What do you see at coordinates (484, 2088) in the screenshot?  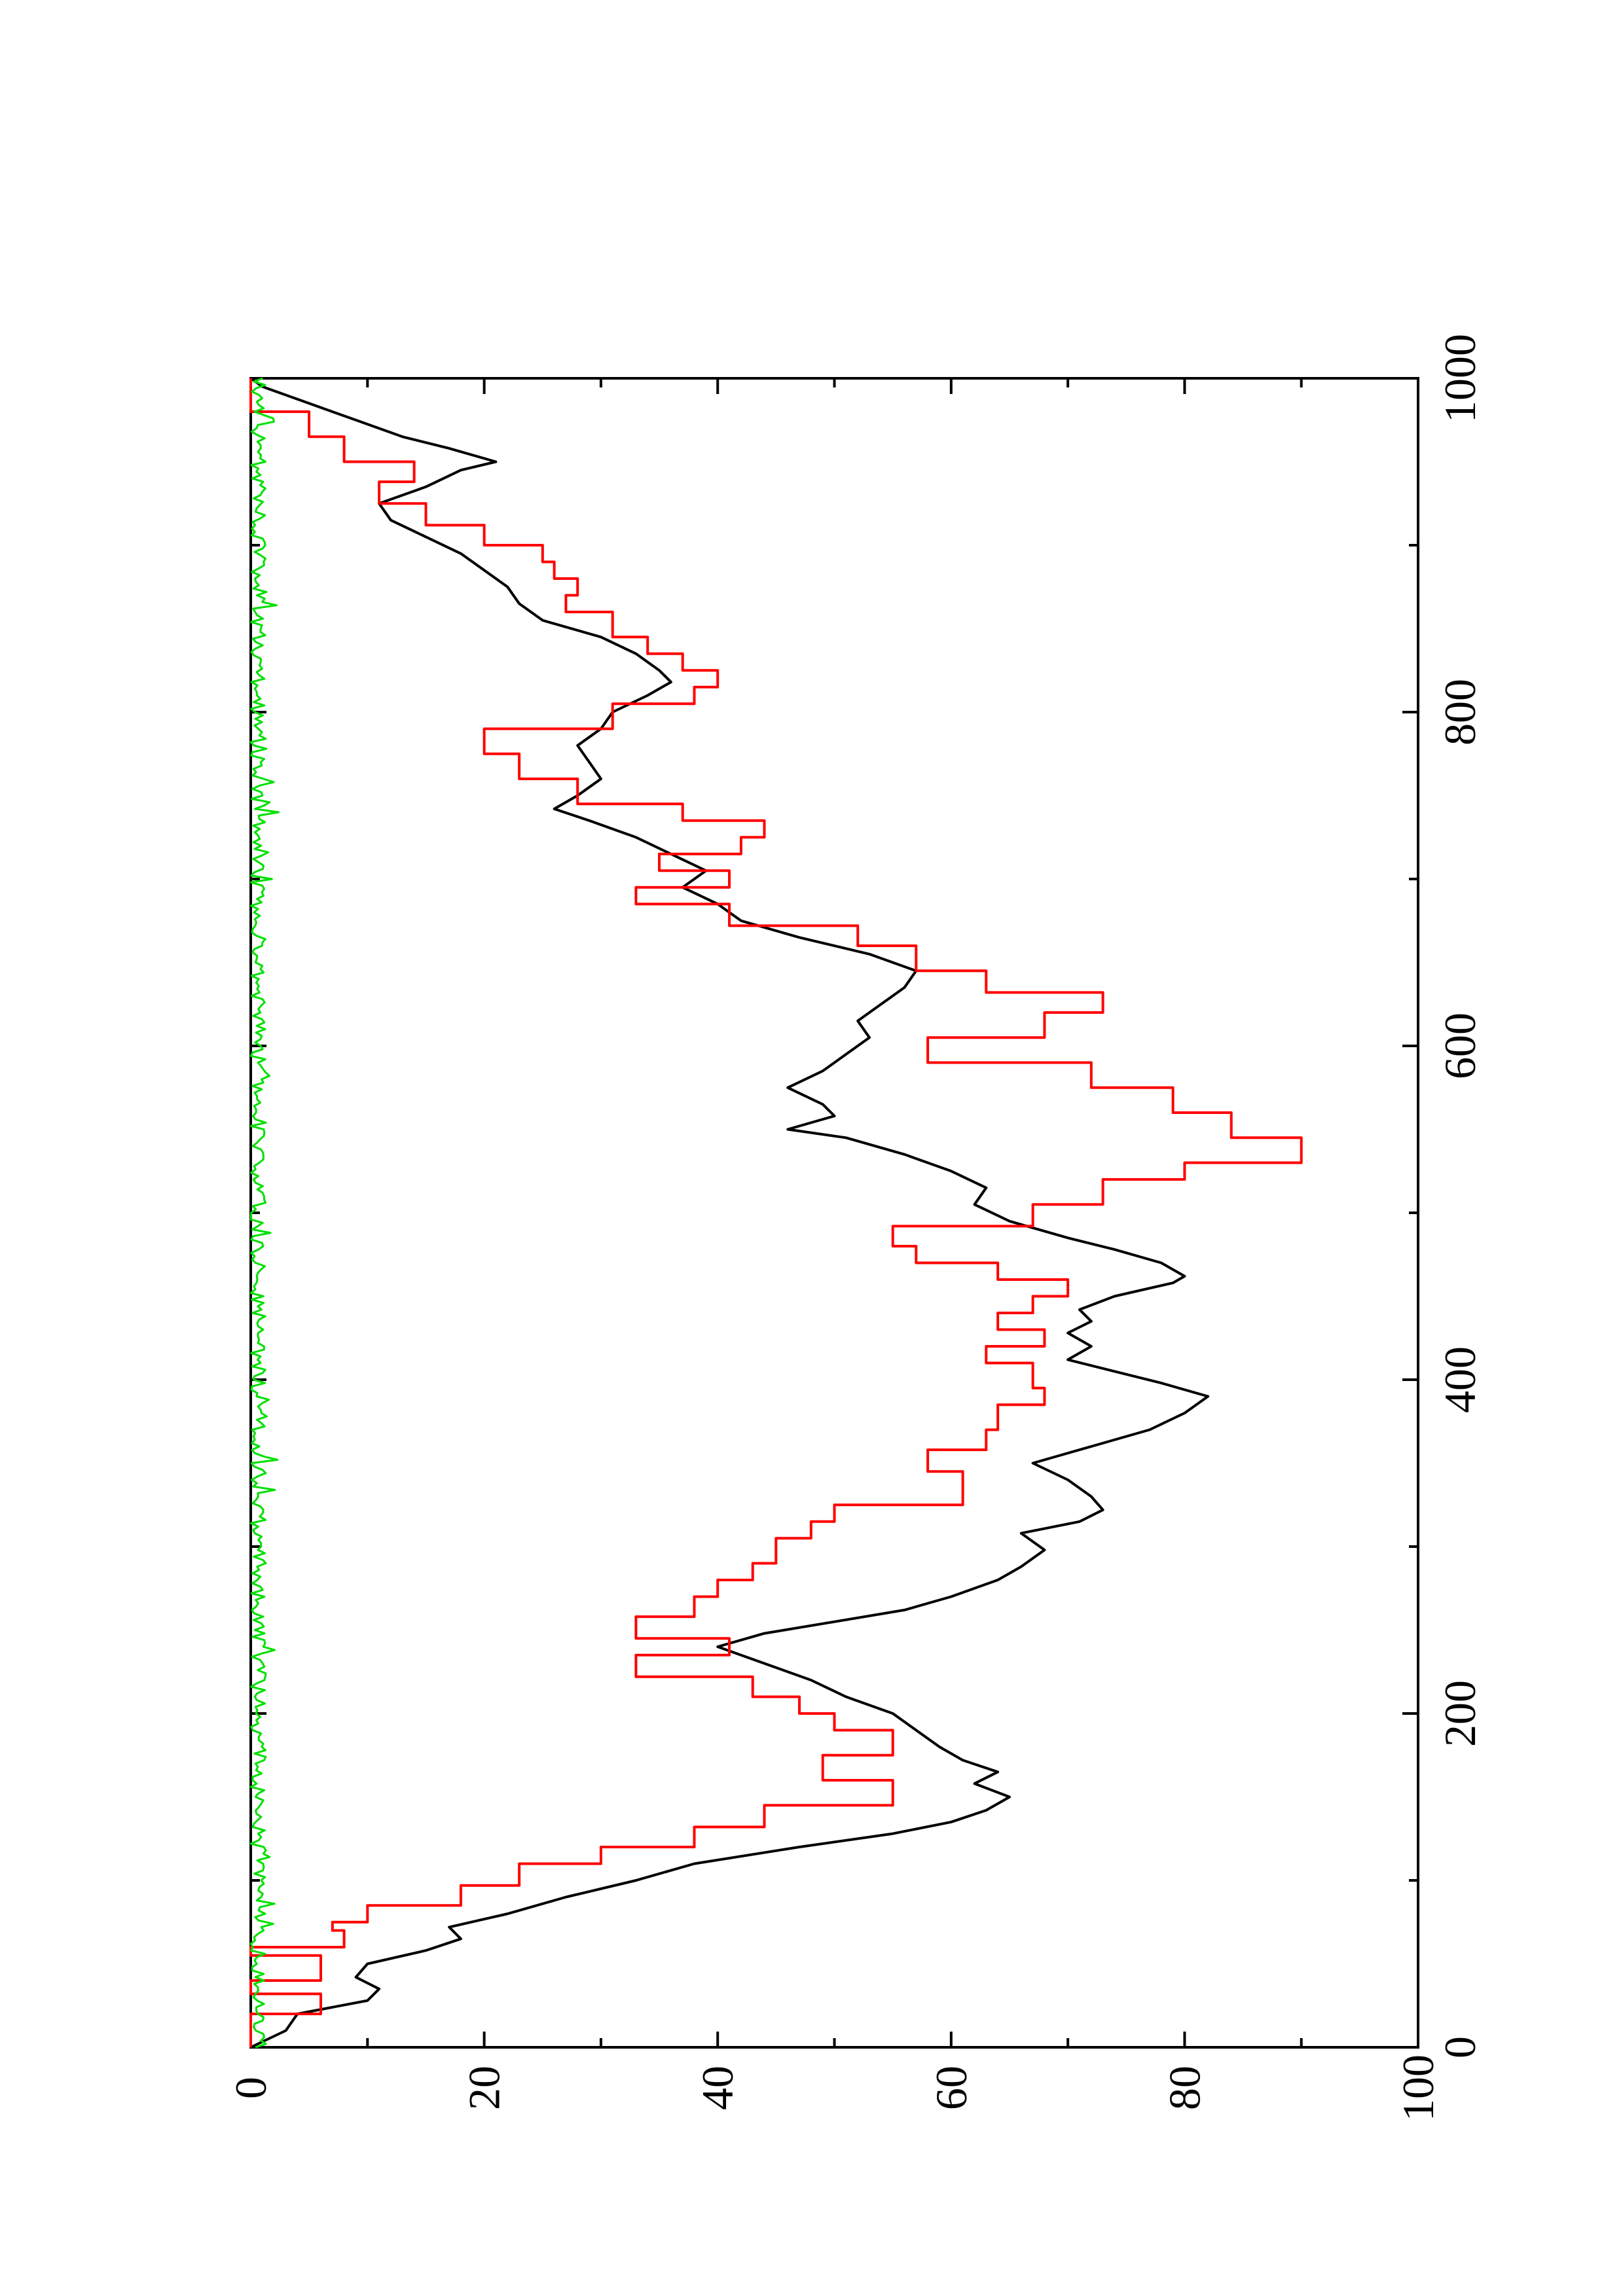 I see `y-tick-label: 20` at bounding box center [484, 2088].